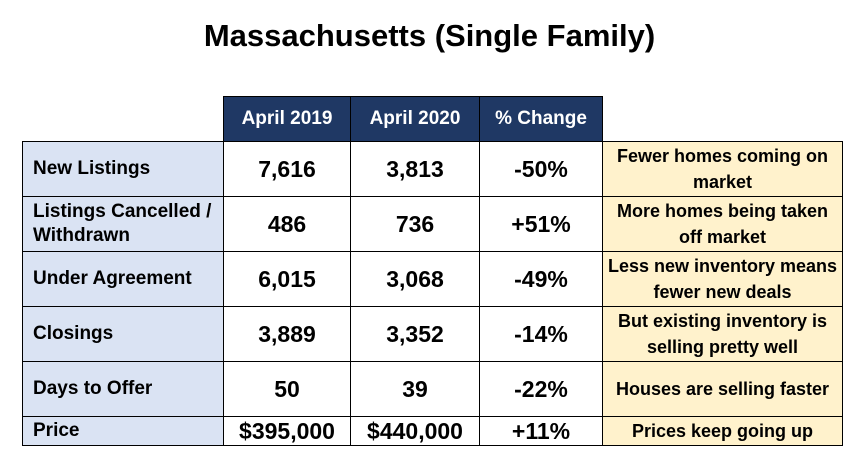 The width and height of the screenshot is (859, 472). What do you see at coordinates (541, 169) in the screenshot?
I see `cell-change: -50%` at bounding box center [541, 169].